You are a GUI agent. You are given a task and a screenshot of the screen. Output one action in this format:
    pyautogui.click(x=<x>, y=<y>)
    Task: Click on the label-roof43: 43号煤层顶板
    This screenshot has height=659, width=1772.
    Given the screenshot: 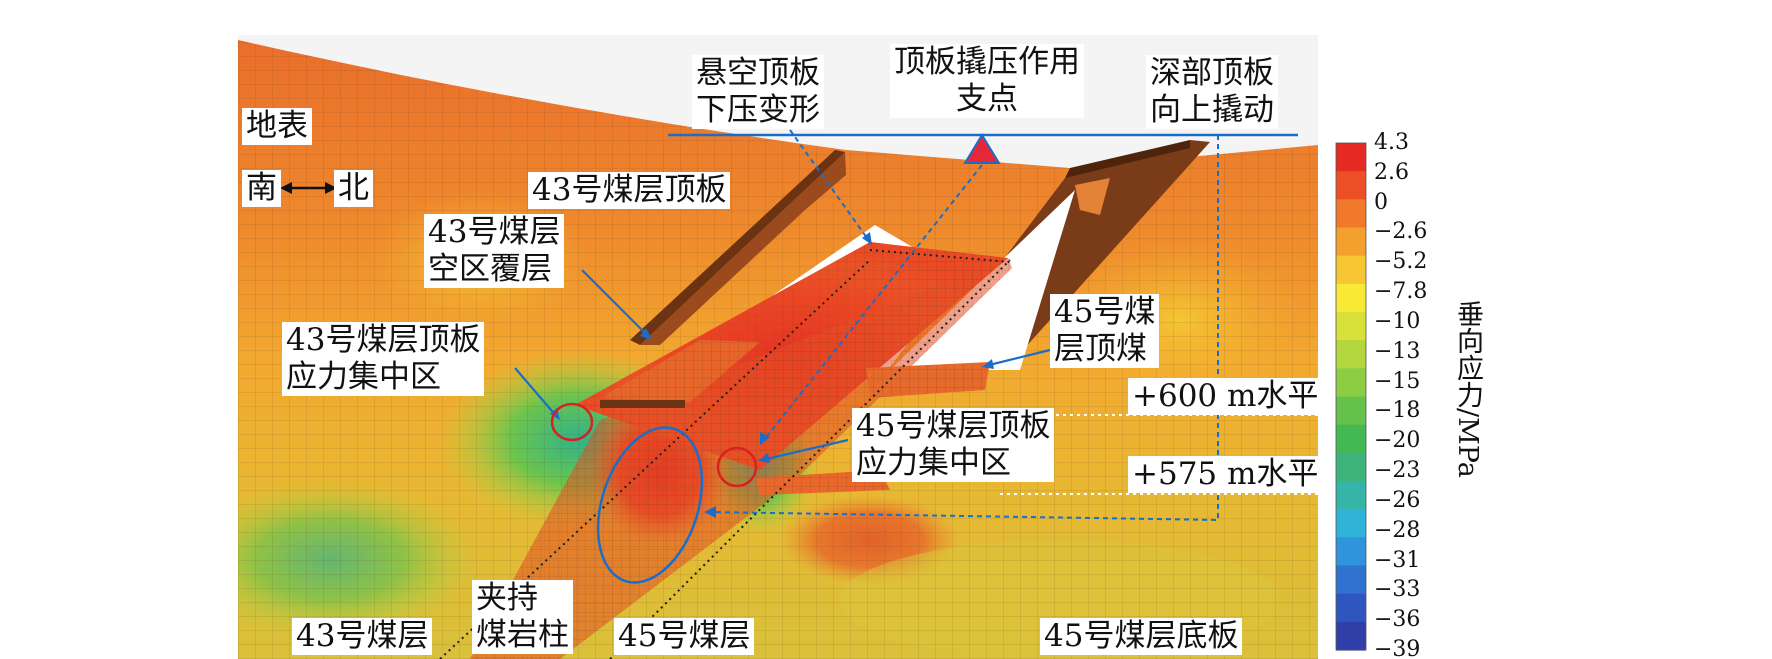 What is the action you would take?
    pyautogui.click(x=629, y=190)
    